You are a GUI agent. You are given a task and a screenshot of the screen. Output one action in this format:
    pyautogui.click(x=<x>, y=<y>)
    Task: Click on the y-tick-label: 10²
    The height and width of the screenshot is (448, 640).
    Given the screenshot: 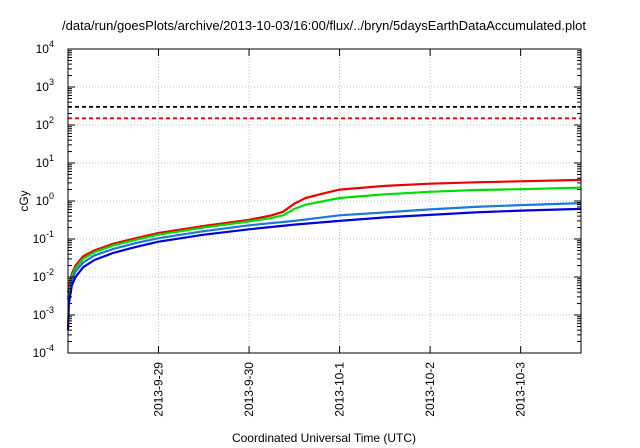 What is the action you would take?
    pyautogui.click(x=45, y=123)
    